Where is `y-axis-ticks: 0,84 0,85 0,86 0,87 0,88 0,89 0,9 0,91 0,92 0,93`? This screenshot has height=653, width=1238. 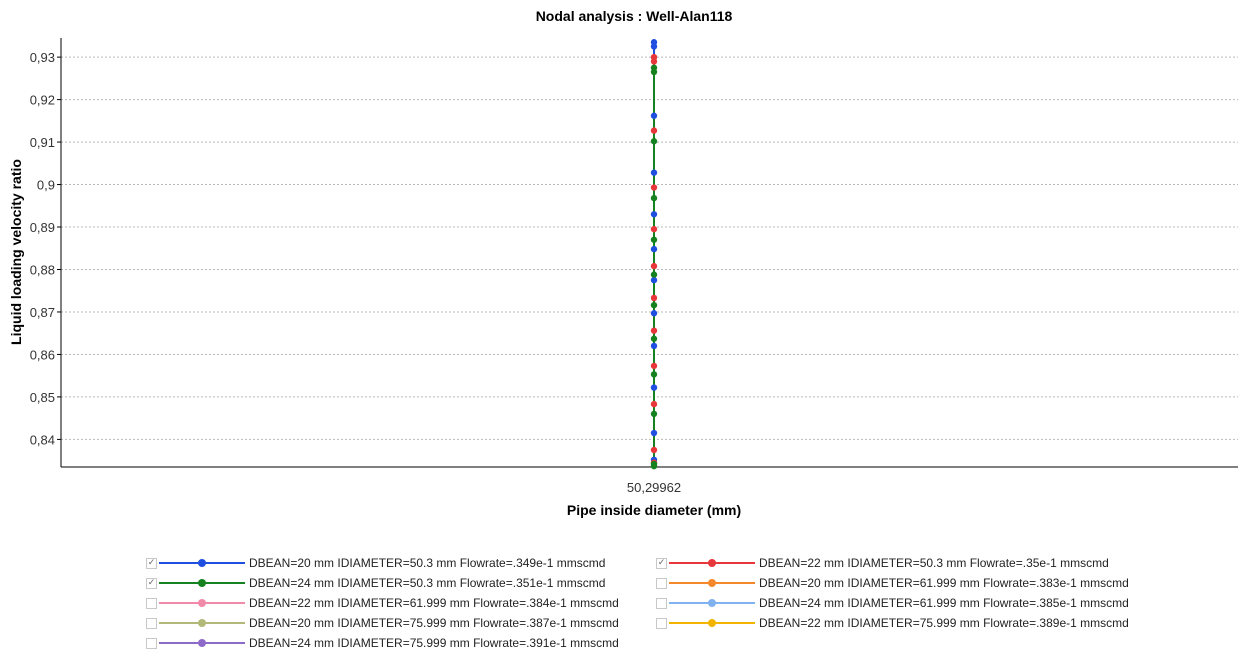
y-axis-ticks: 0,84 0,85 0,86 0,87 0,88 0,89 0,9 0,91 0,92 0,93 is located at coordinates (45, 248).